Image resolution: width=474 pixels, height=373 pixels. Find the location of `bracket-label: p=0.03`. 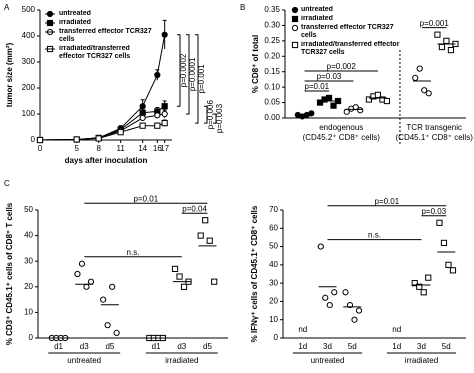

bracket-label: p=0.03 is located at coordinates (433, 211).